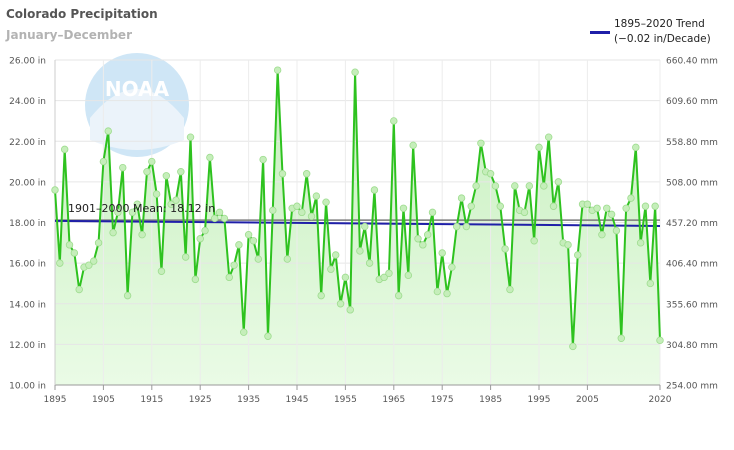  What do you see at coordinates (137, 119) in the screenshot?
I see `noaa-logo-wave` at bounding box center [137, 119].